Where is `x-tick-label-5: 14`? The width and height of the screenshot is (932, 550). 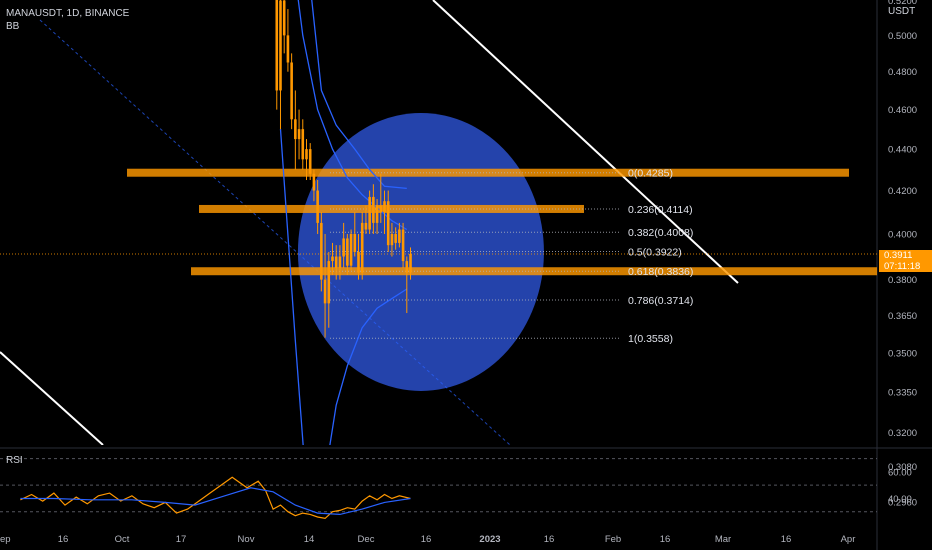
x-tick-label-5: 14 is located at coordinates (309, 539).